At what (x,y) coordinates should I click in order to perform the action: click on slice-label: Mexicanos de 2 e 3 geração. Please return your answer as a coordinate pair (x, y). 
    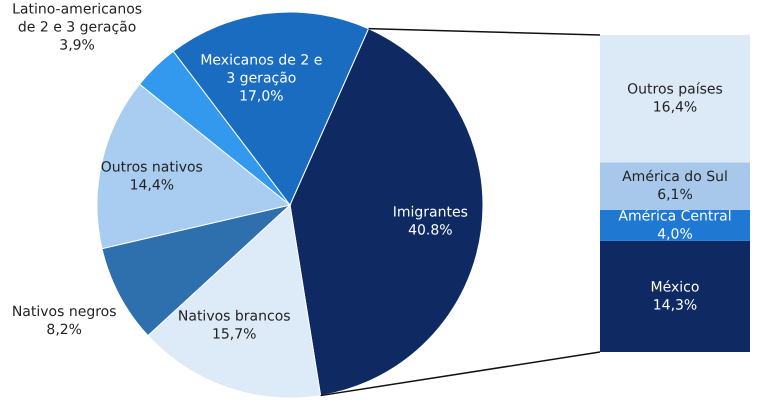
    Looking at the image, I should click on (261, 69).